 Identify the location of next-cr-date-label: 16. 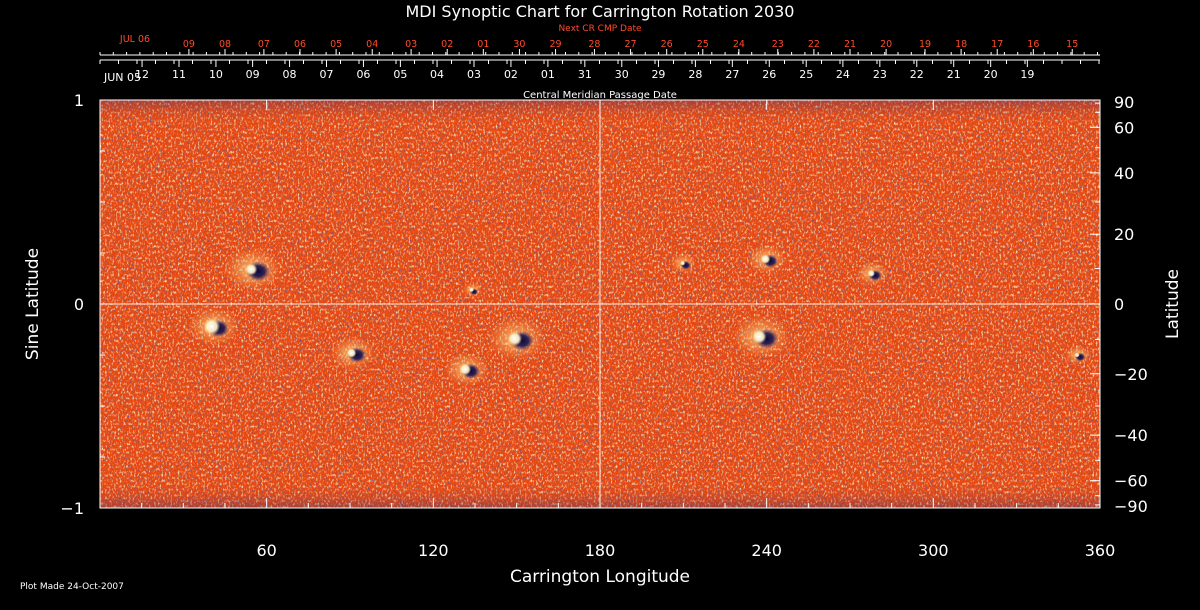
(1033, 44).